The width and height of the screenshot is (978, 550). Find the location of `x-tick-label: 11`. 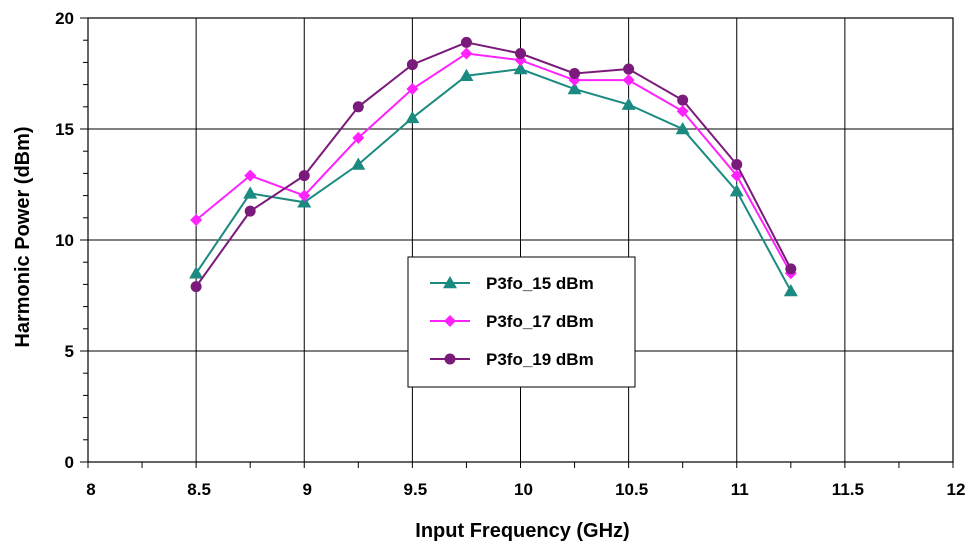

x-tick-label: 11 is located at coordinates (740, 489).